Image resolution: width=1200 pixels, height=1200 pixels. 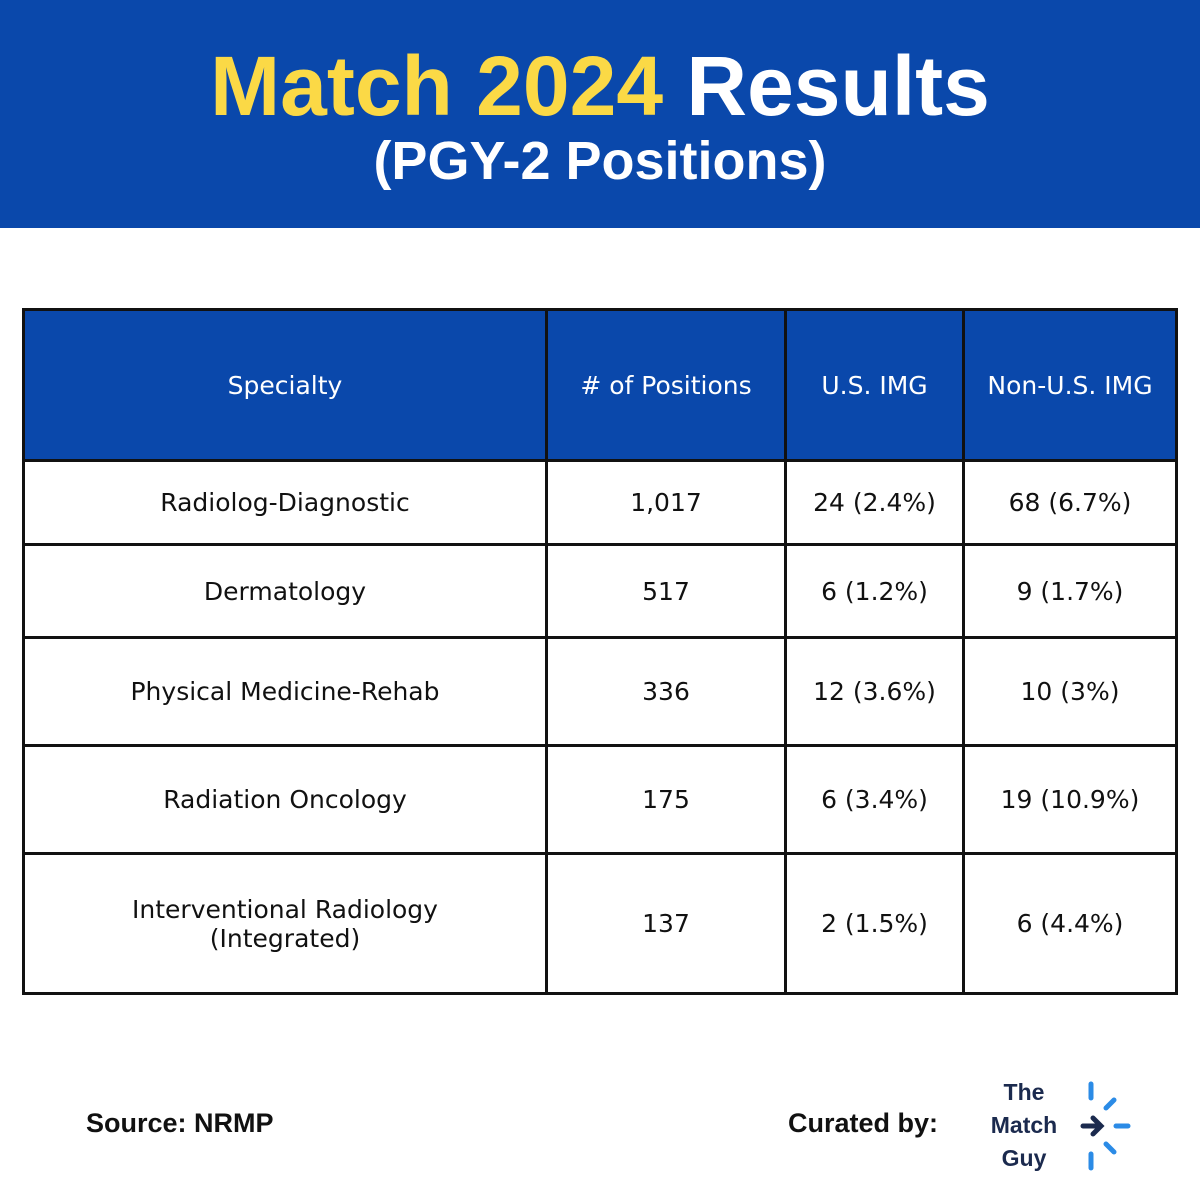 What do you see at coordinates (1024, 1158) in the screenshot?
I see `logo-text: Guy` at bounding box center [1024, 1158].